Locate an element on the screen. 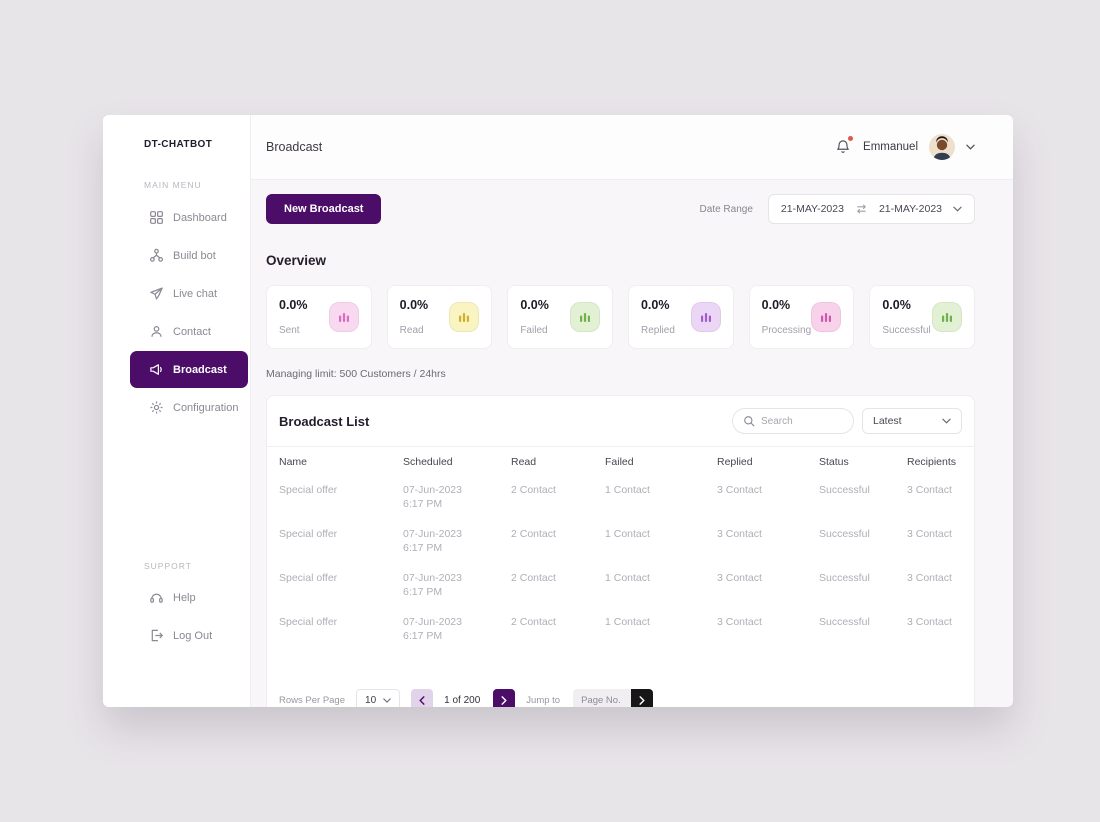  stat-meta: 0.0% Processing is located at coordinates (786, 317).